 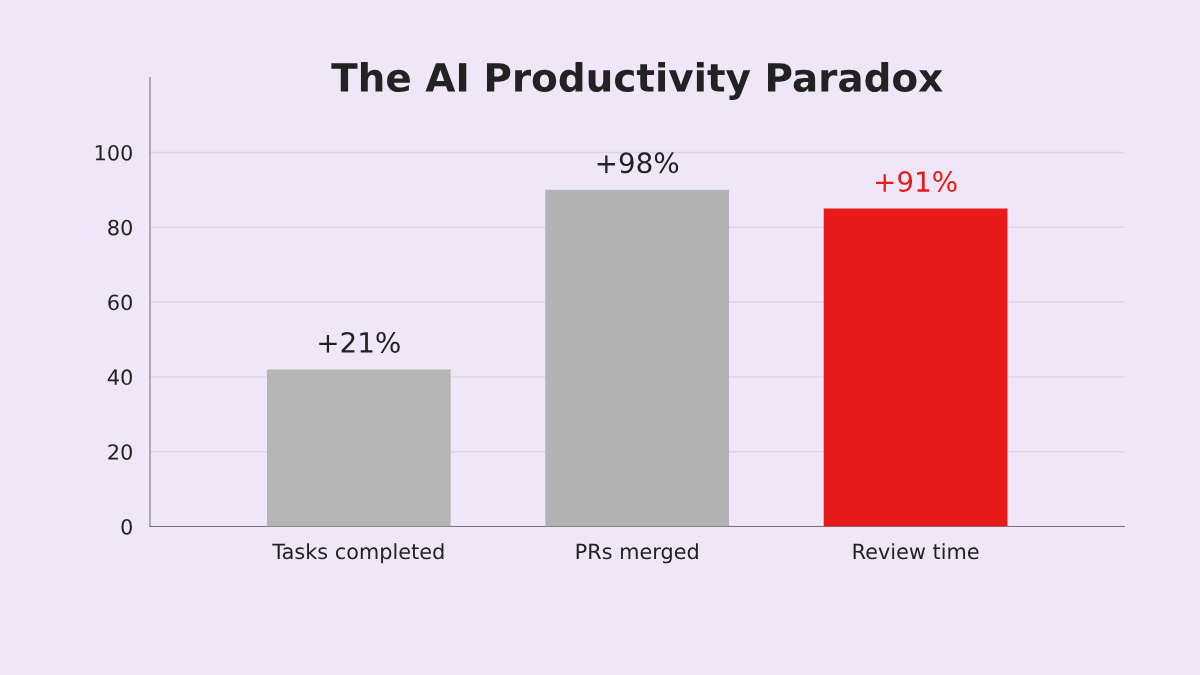 What do you see at coordinates (637, 553) in the screenshot?
I see `x-tick-label: PRs merged` at bounding box center [637, 553].